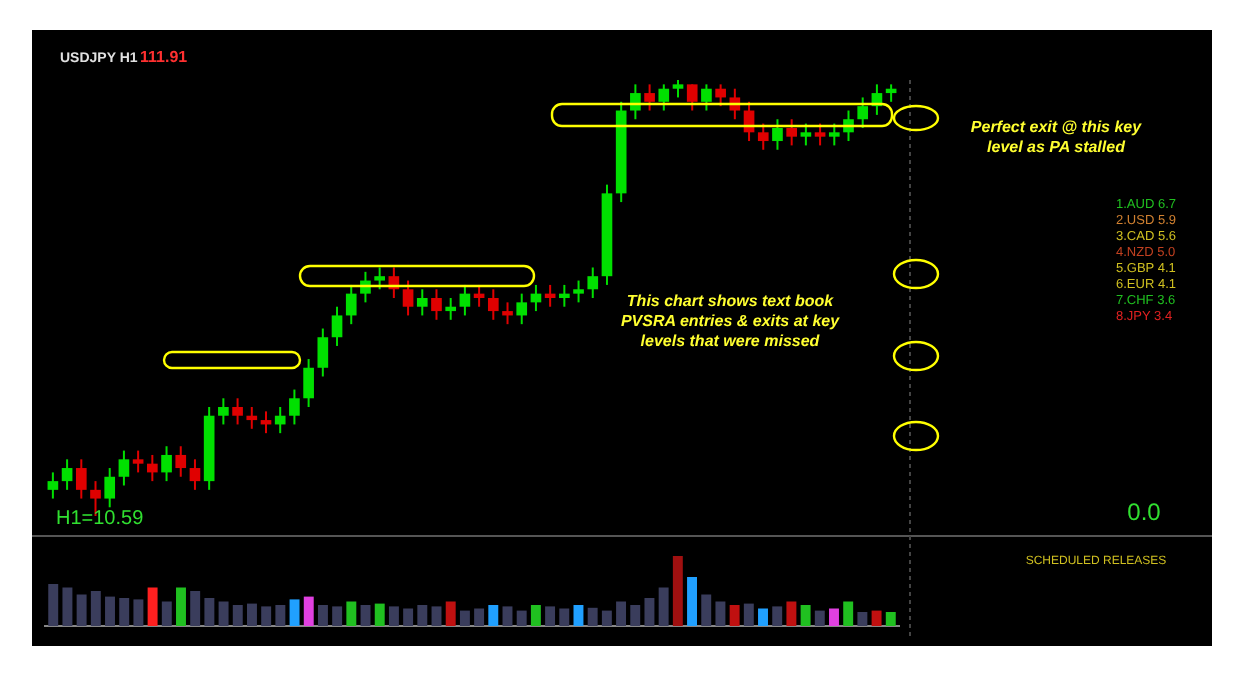  What do you see at coordinates (164, 57) in the screenshot?
I see `chart-subtitle: 111.91` at bounding box center [164, 57].